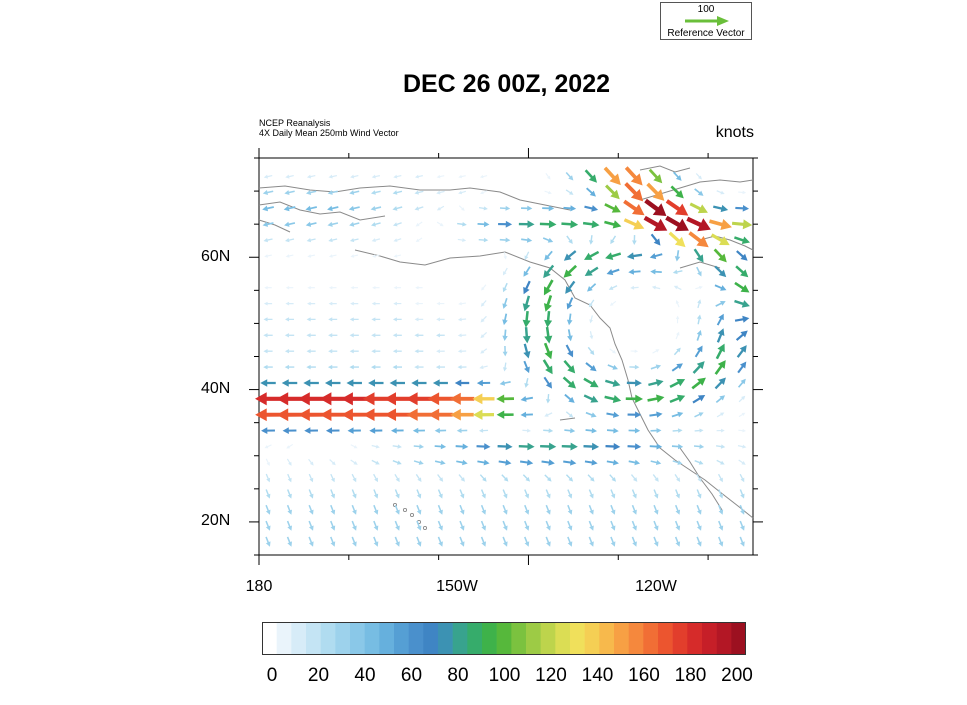  What do you see at coordinates (551, 675) in the screenshot?
I see `colorbar-label: 120` at bounding box center [551, 675].